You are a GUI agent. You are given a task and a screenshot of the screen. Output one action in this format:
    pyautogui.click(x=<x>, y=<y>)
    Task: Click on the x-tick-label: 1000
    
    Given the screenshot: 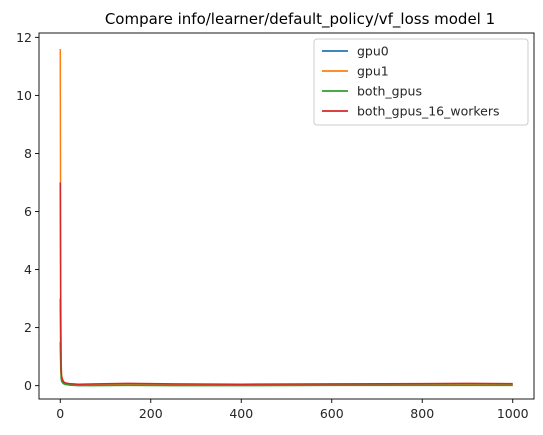 What is the action you would take?
    pyautogui.click(x=513, y=413)
    